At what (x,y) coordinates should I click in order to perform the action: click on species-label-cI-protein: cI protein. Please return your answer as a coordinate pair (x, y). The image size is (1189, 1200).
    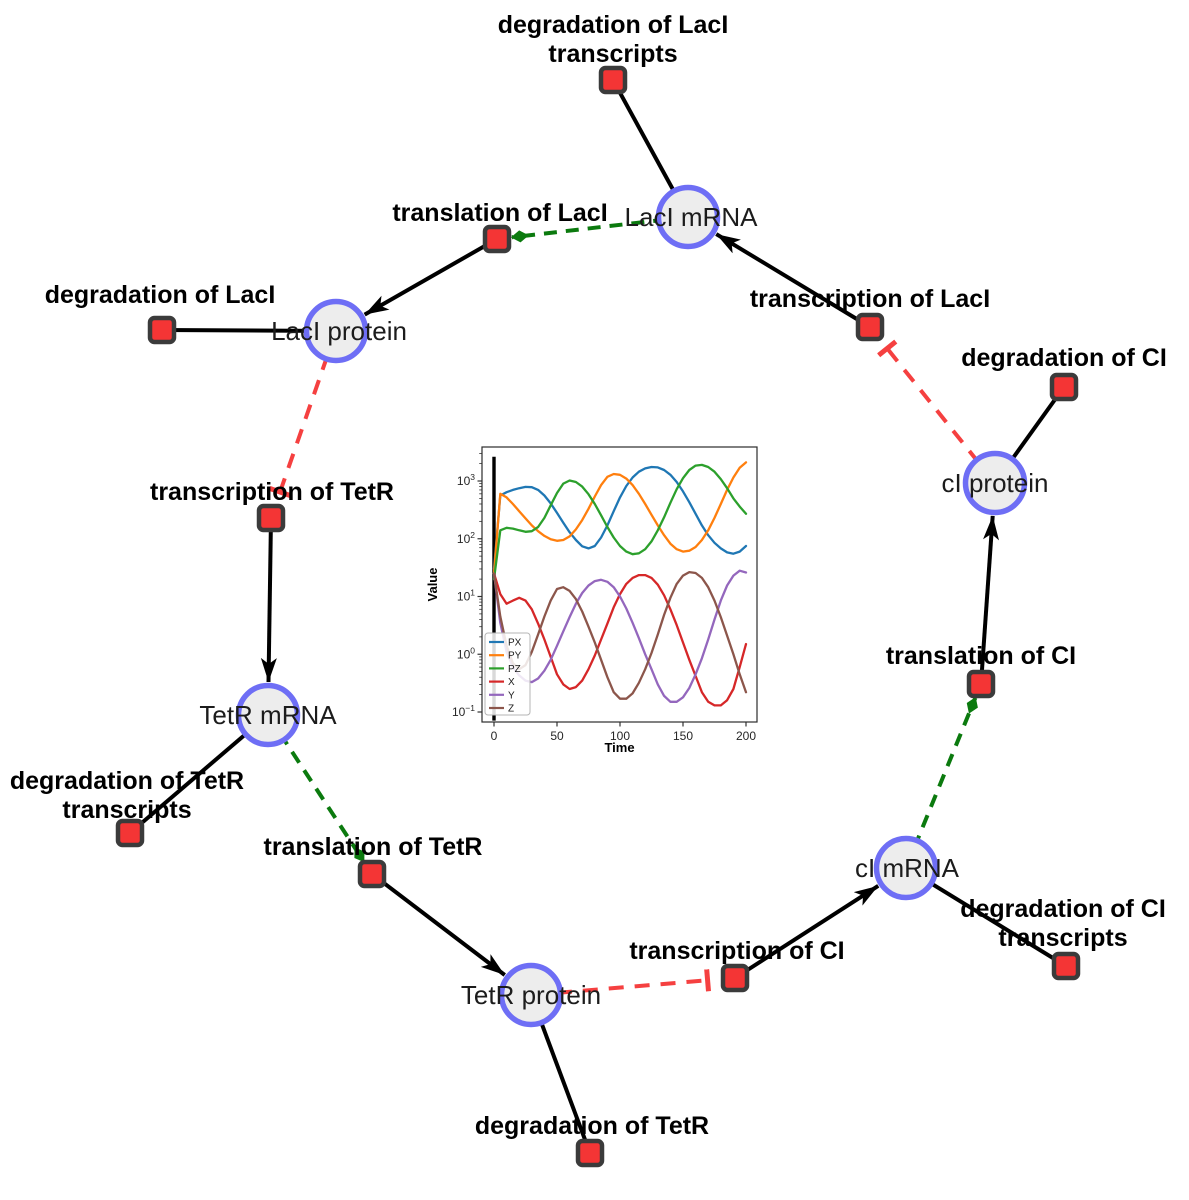
    Looking at the image, I should click on (995, 483).